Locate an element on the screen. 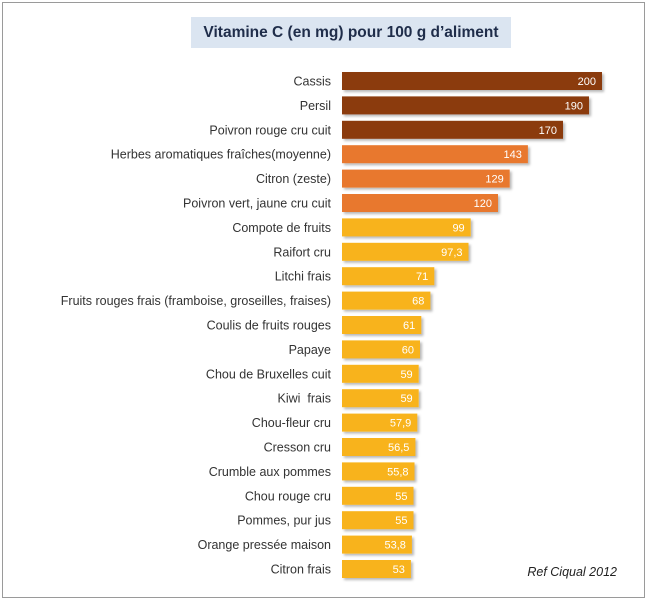  category-label-7: Raifort cru is located at coordinates (302, 252).